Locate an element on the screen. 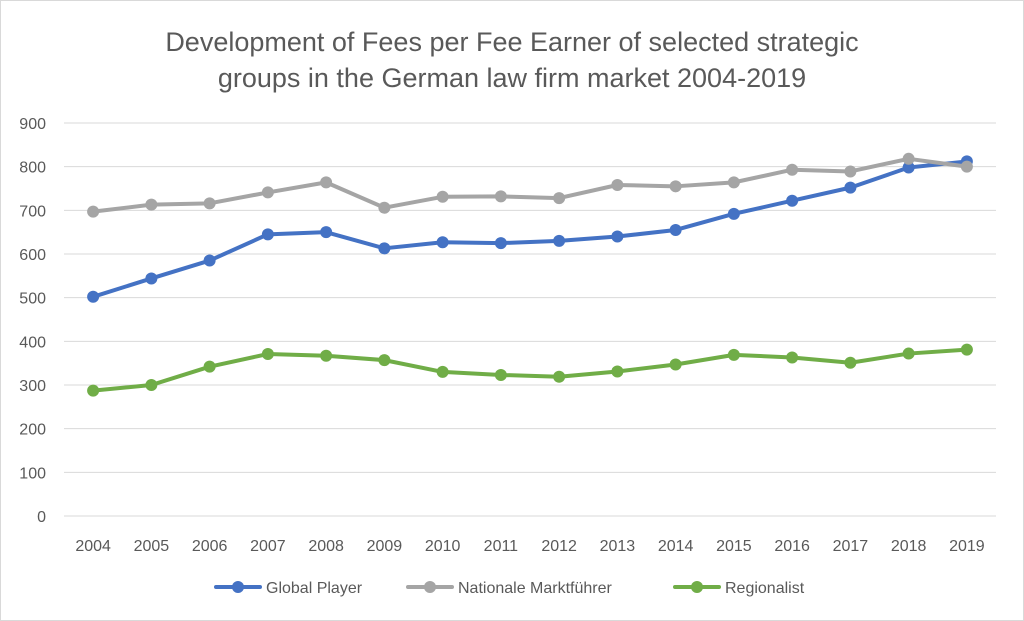 This screenshot has width=1024, height=621. x-tick-label: 2008 is located at coordinates (326, 546).